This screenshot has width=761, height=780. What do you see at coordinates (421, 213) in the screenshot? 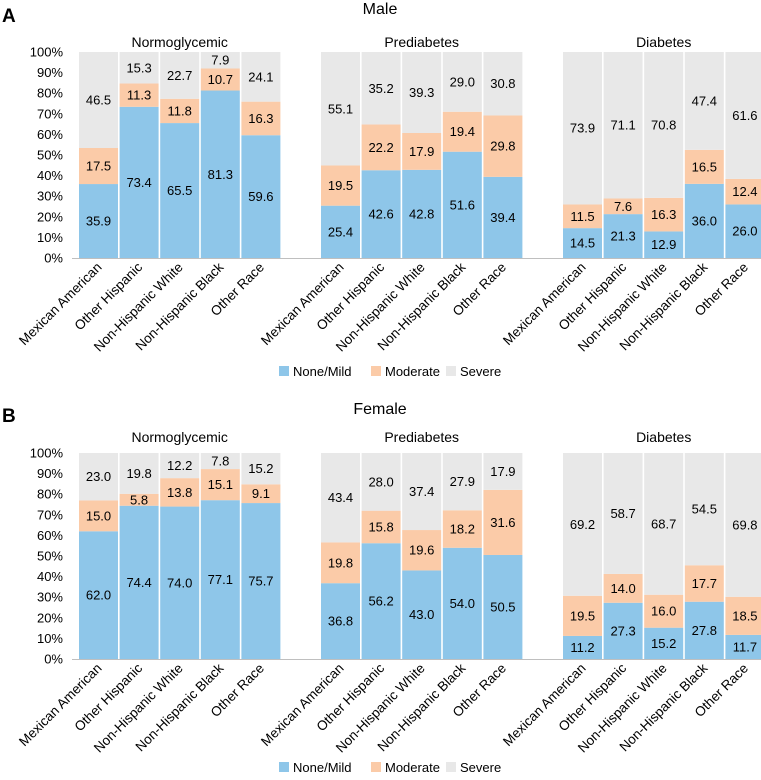
I see `panel-a-data-label: 42.8` at bounding box center [421, 213].